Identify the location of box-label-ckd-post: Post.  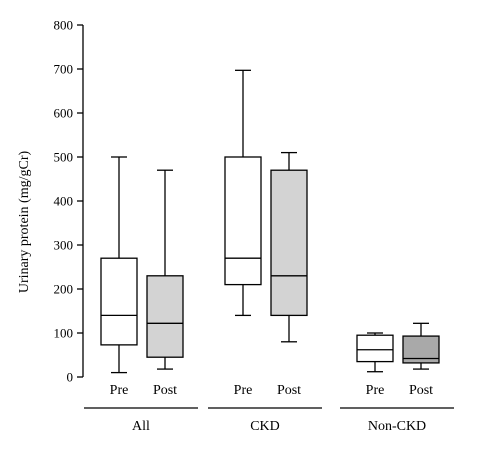
(289, 390).